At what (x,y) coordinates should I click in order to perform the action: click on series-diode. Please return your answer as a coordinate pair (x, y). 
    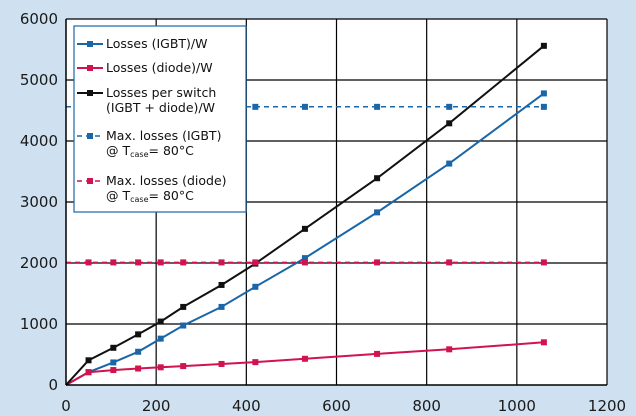
    Looking at the image, I should click on (306, 362).